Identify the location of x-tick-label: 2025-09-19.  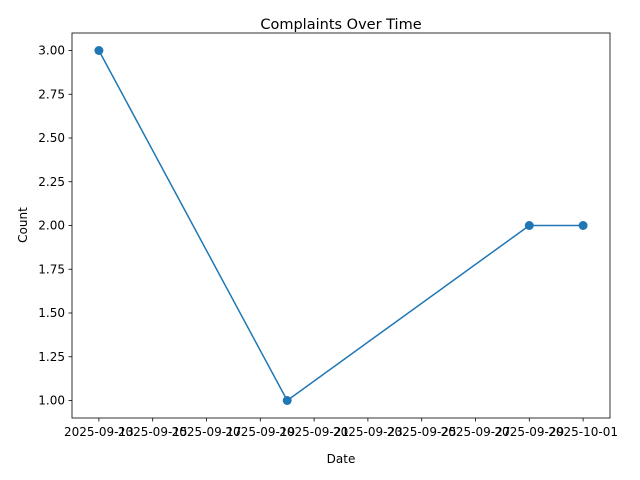
(260, 432).